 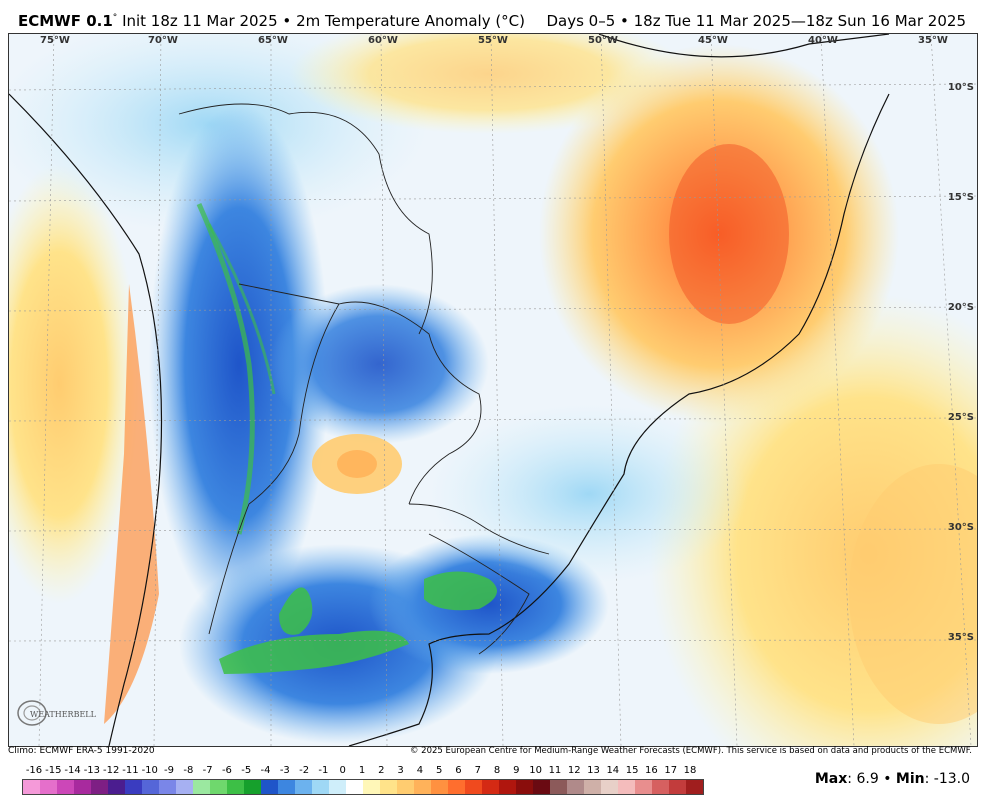 I want to click on lon-label-40w: 40°W, so click(x=823, y=40).